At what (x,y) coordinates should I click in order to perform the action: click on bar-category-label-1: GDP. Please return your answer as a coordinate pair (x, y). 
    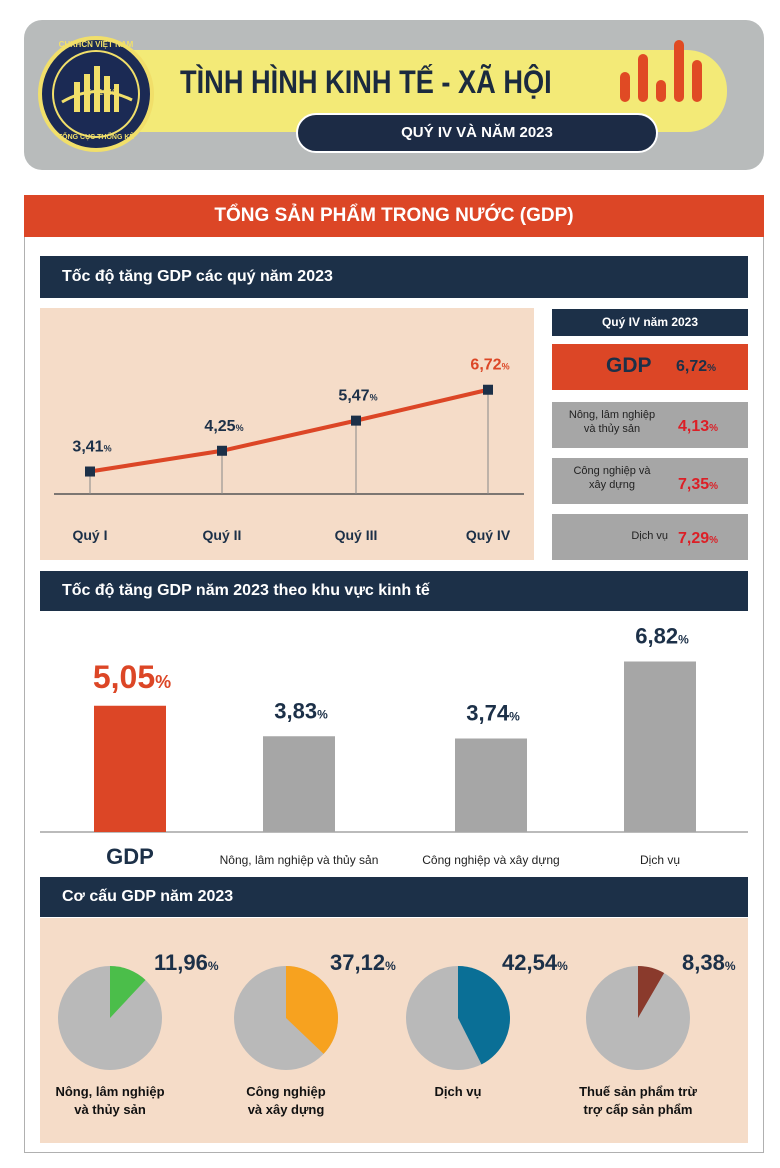
    Looking at the image, I should click on (130, 856).